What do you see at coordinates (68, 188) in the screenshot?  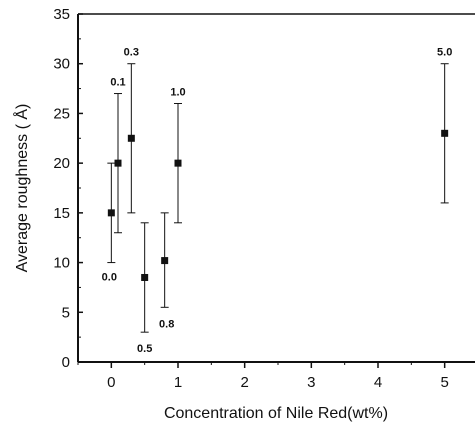 I see `y-axis-ticks: 0 5 10 15 20 25 30 35` at bounding box center [68, 188].